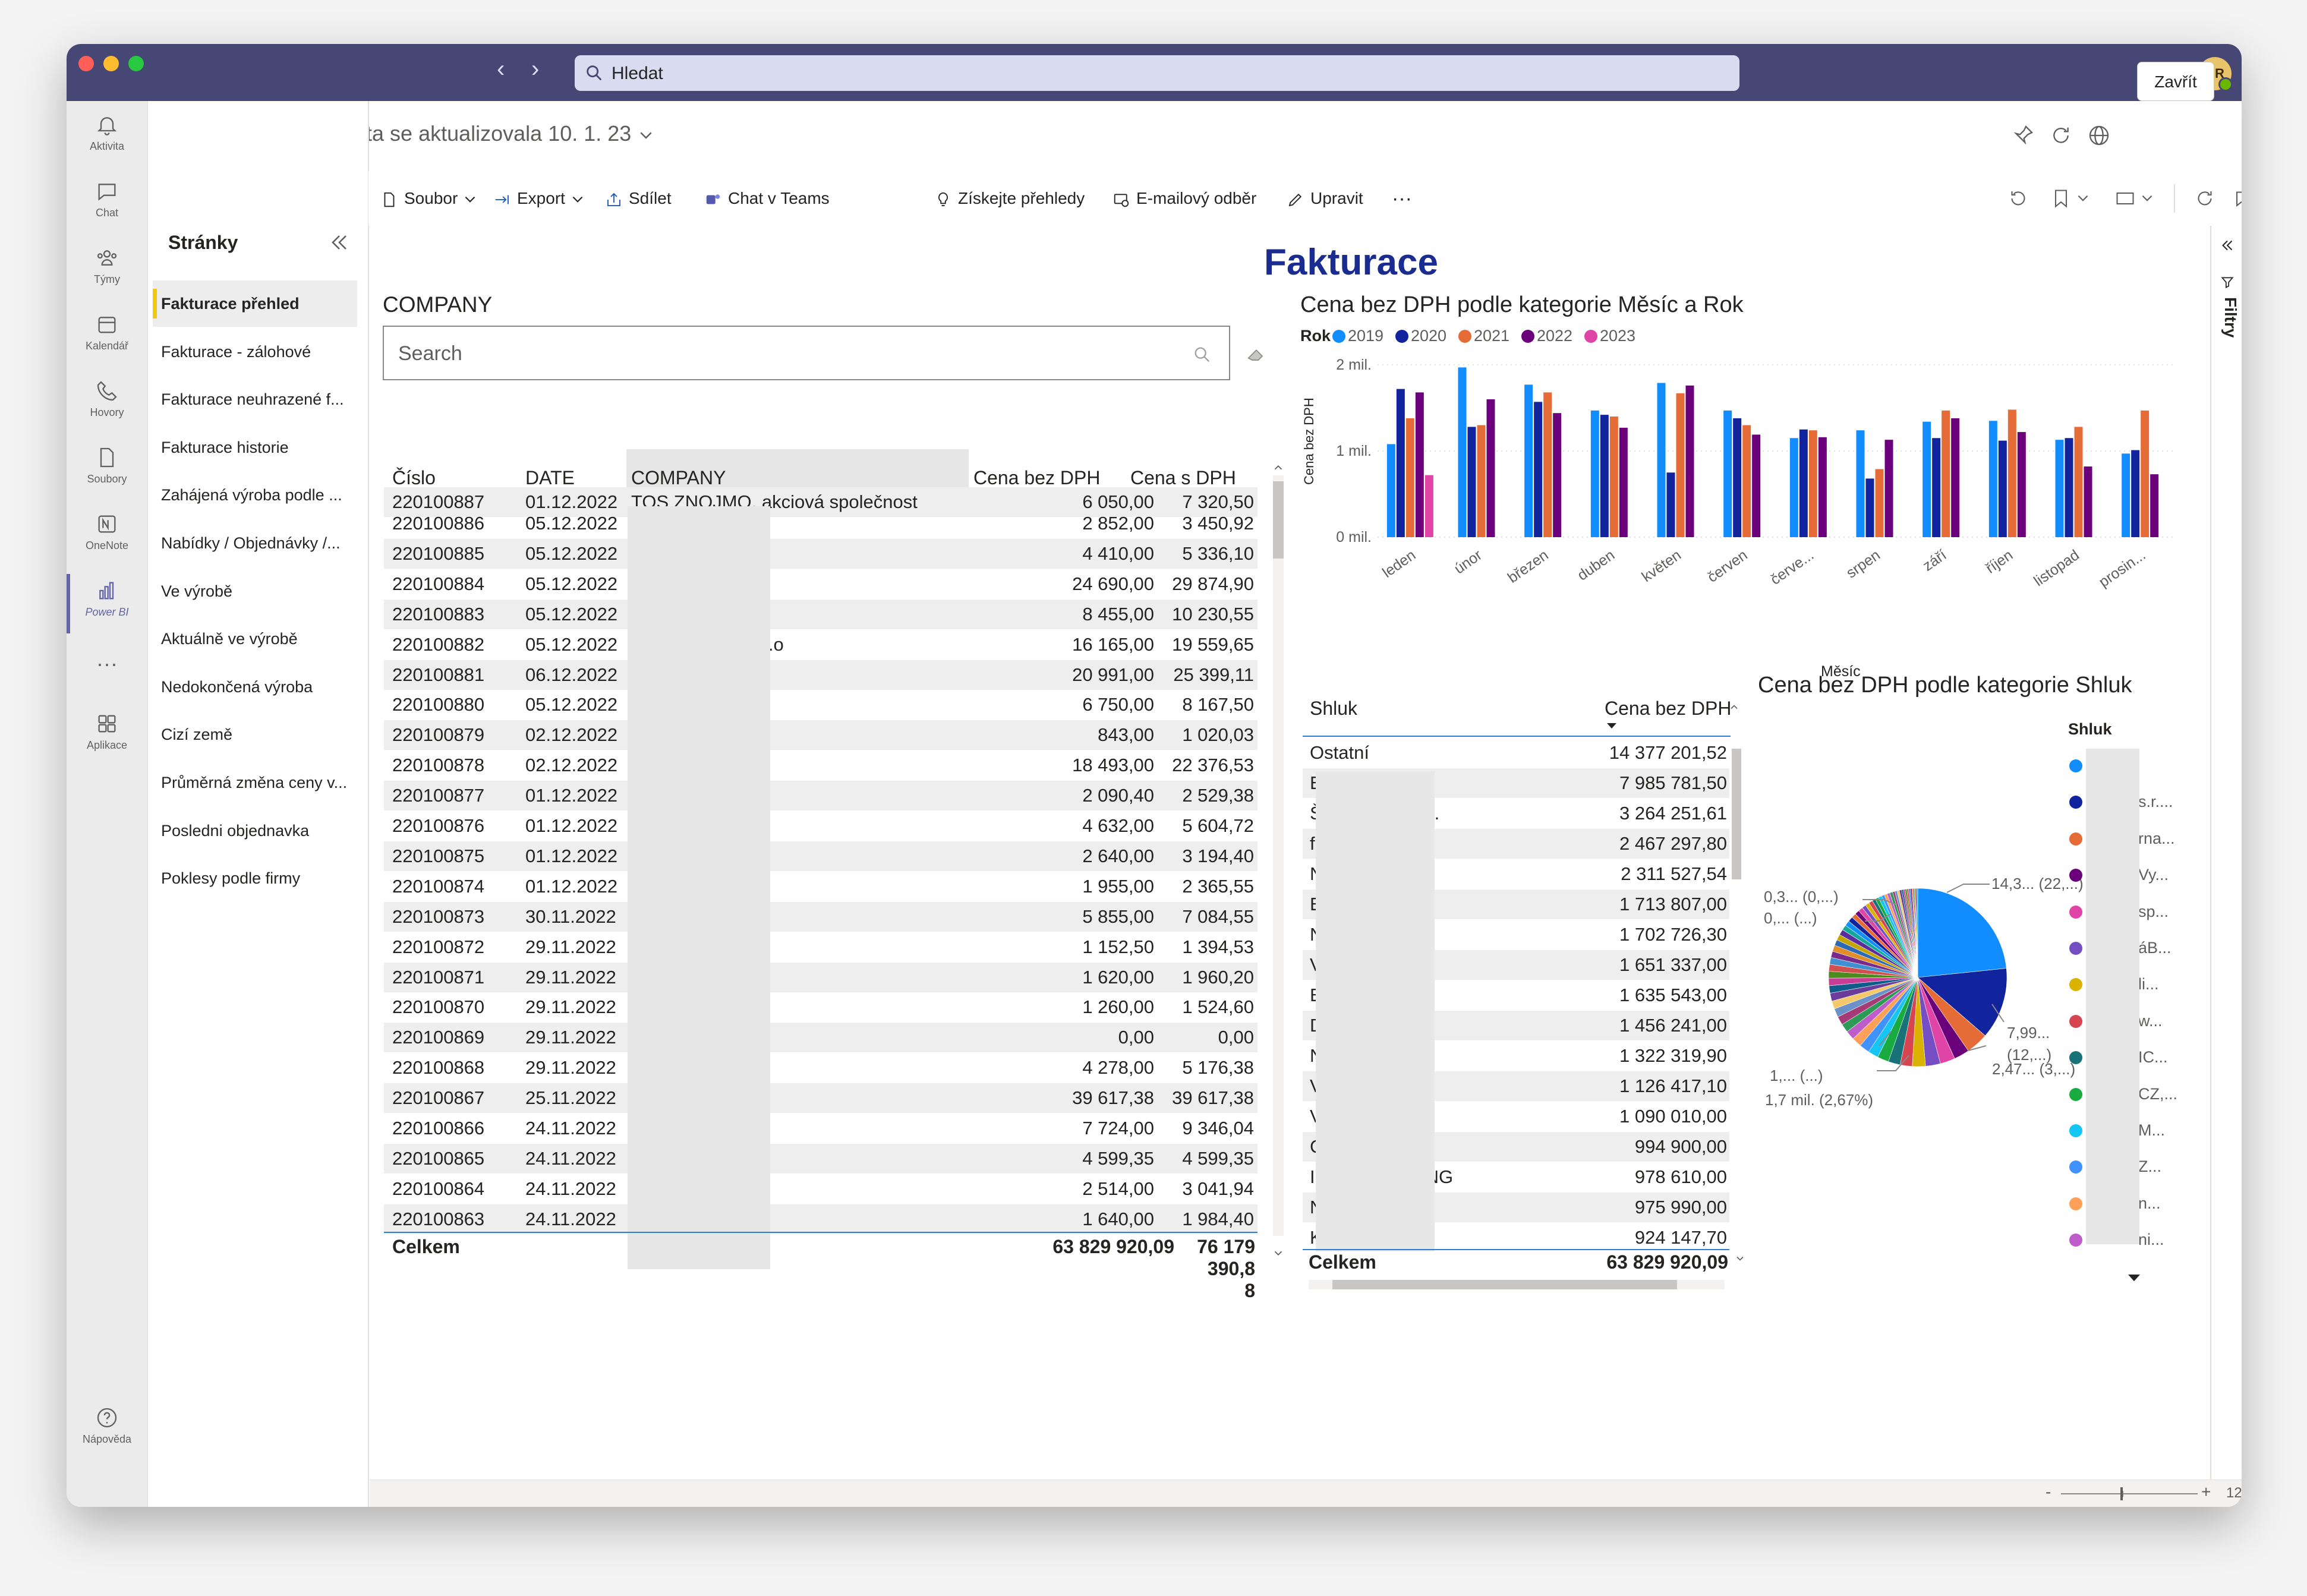 This screenshot has width=2307, height=1596. What do you see at coordinates (107, 332) in the screenshot?
I see `rail-item-calendar: Kalendář` at bounding box center [107, 332].